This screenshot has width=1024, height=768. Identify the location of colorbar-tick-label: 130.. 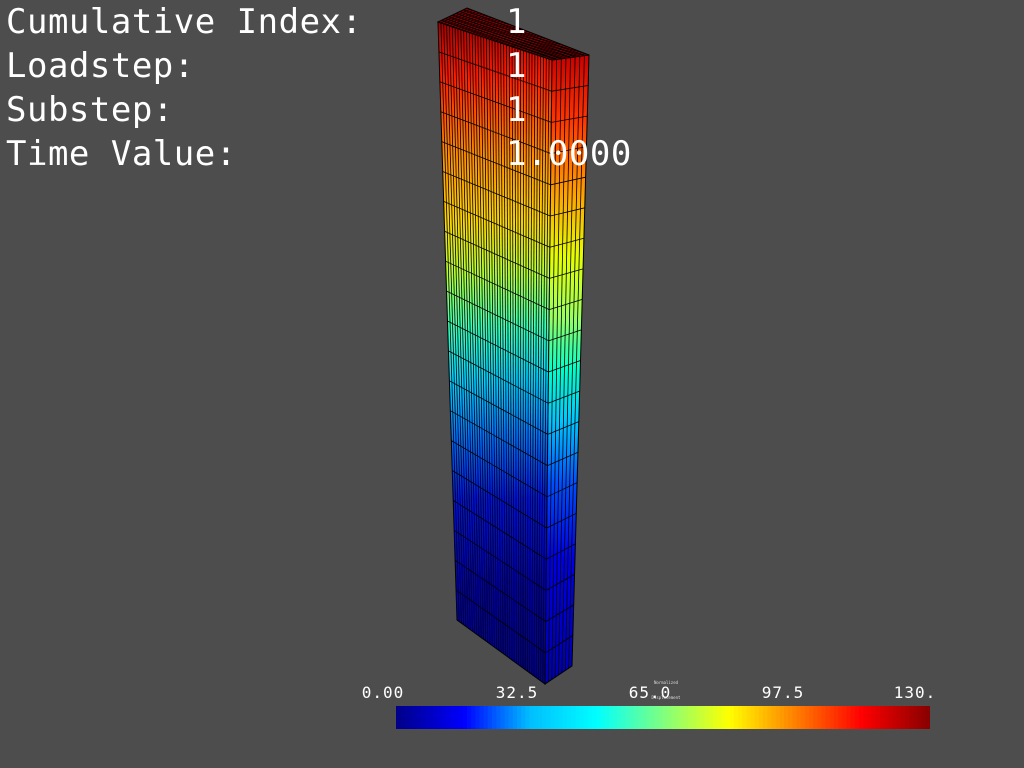
(915, 692).